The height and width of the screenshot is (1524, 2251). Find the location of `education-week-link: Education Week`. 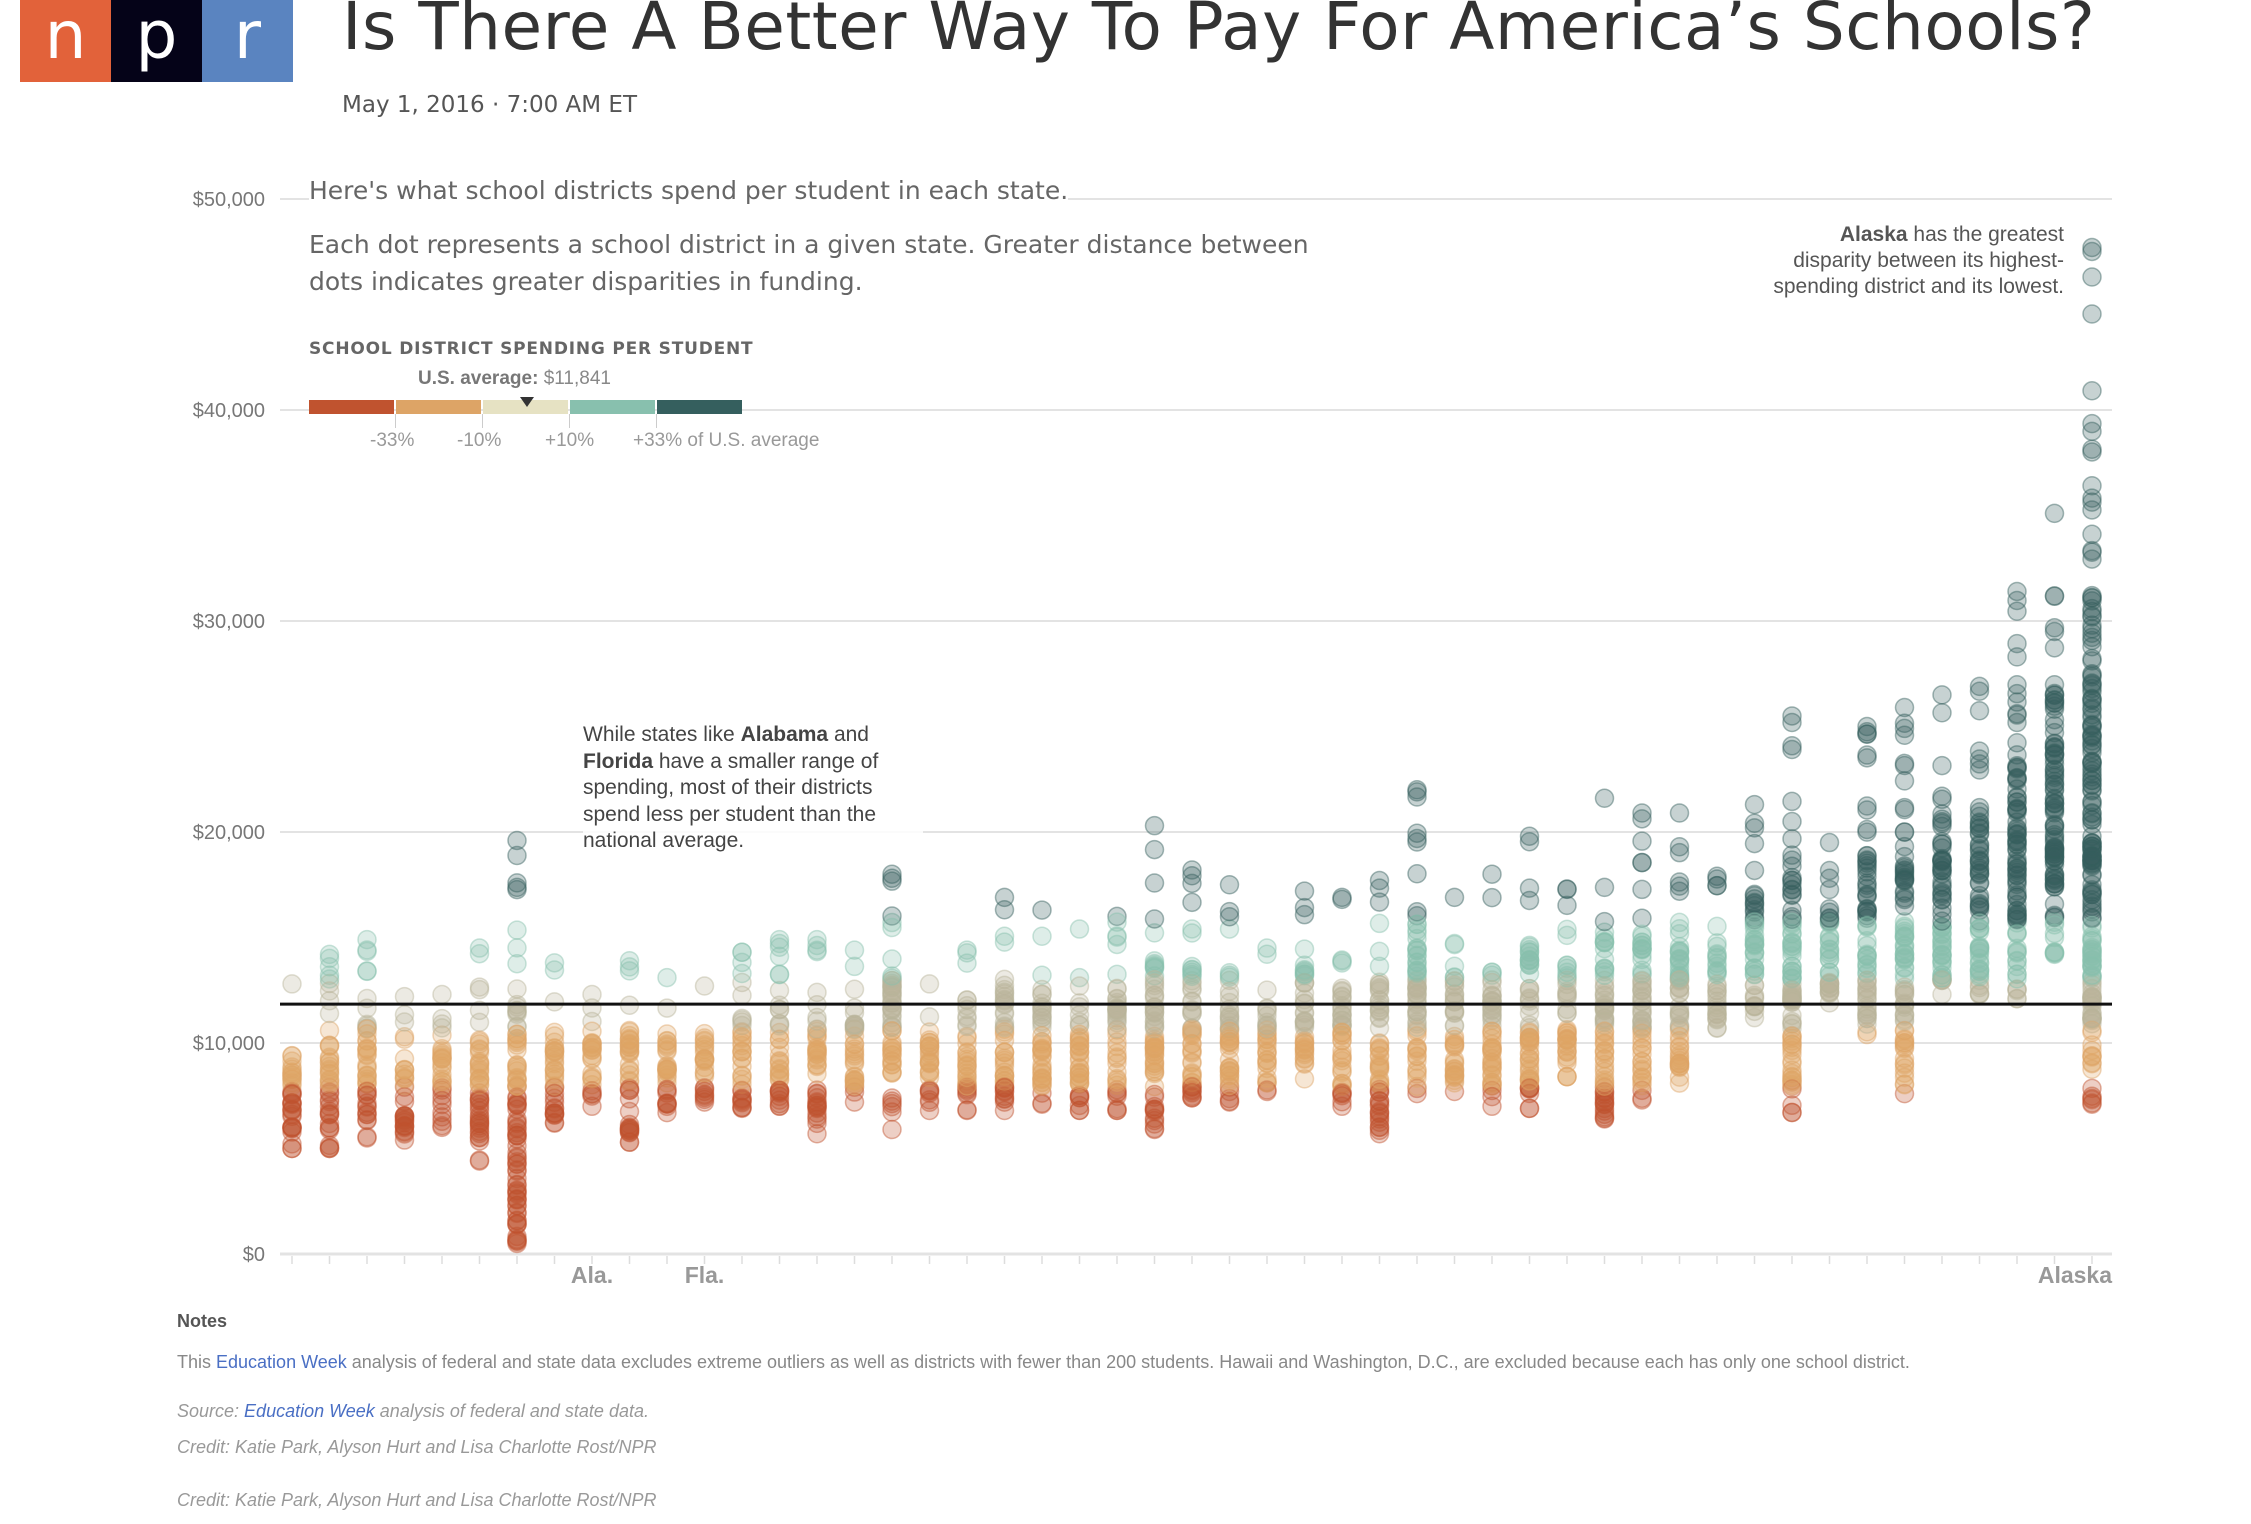

education-week-link: Education Week is located at coordinates (281, 1362).